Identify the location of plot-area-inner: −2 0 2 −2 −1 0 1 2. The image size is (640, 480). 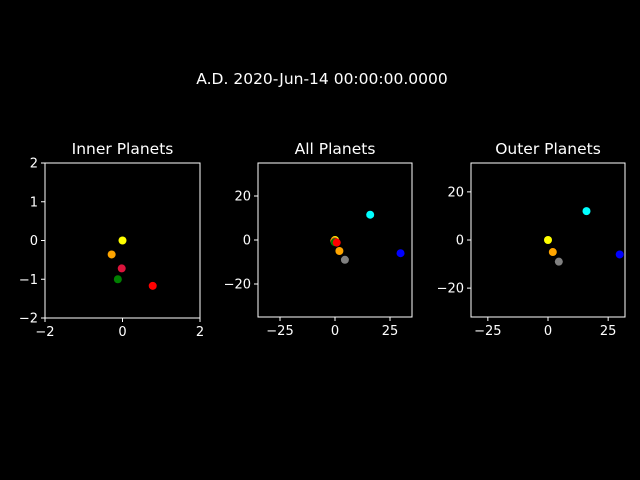
(111, 249).